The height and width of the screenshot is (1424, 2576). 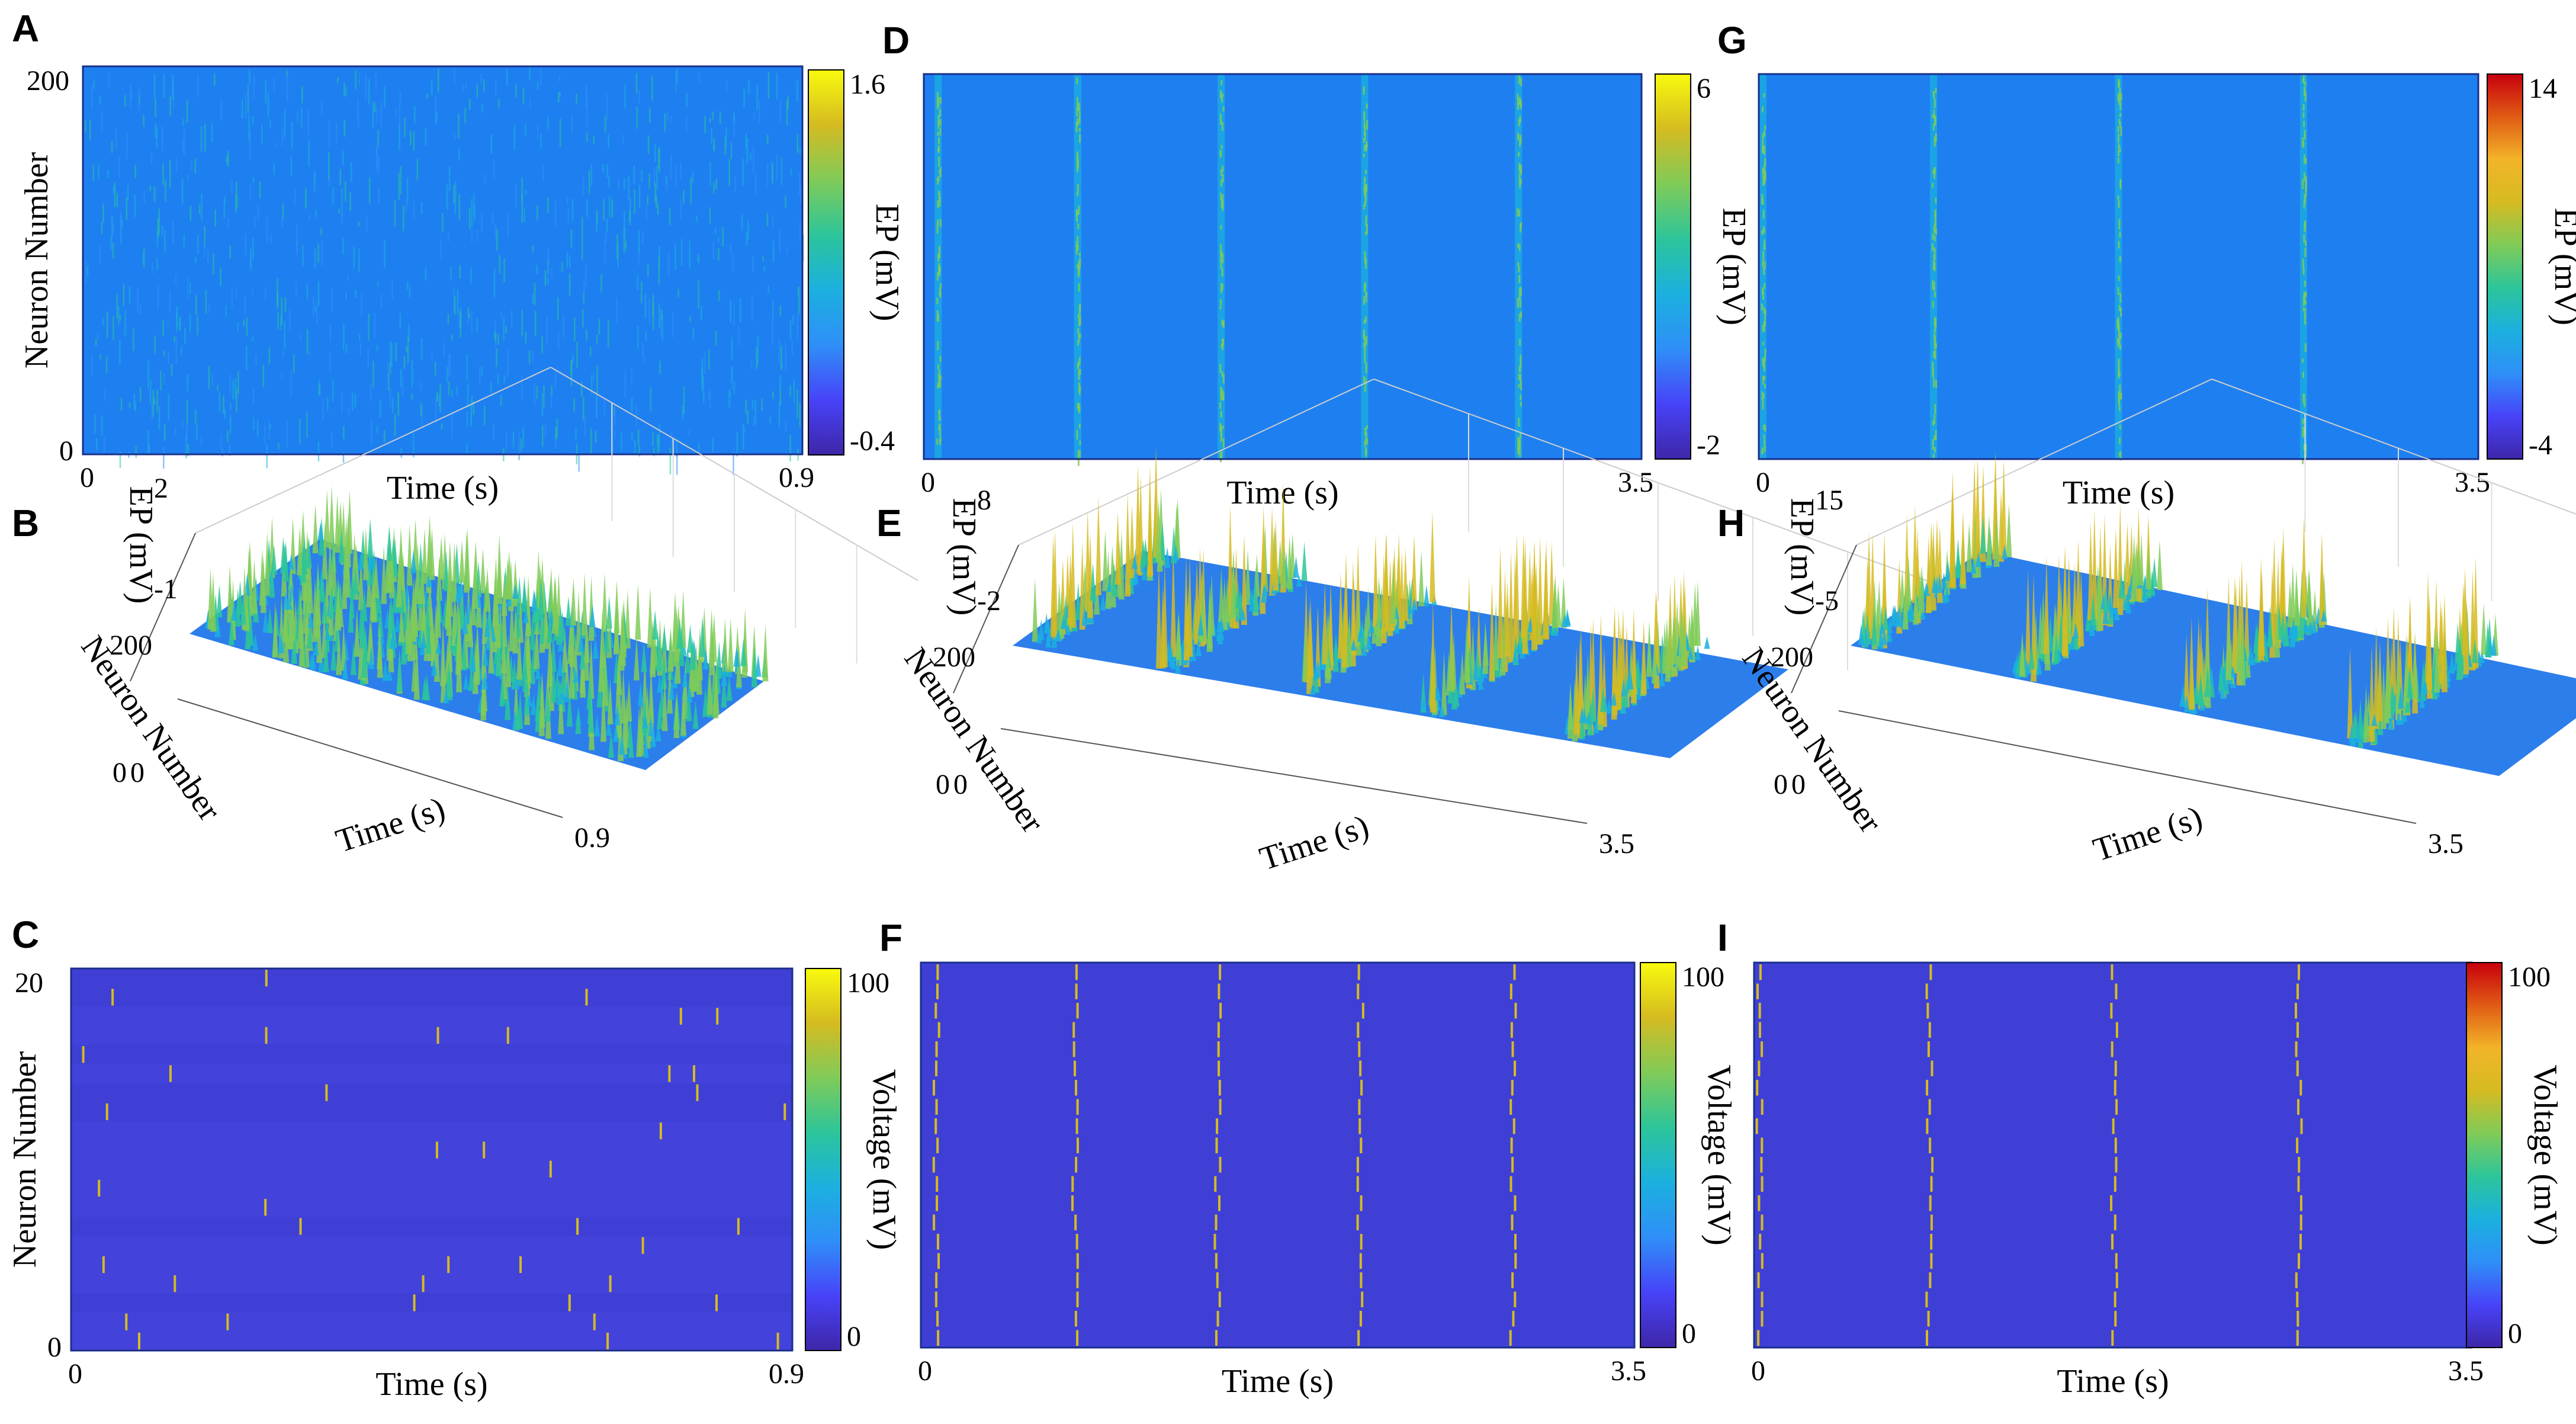 I want to click on time-axis-line, so click(x=370, y=758).